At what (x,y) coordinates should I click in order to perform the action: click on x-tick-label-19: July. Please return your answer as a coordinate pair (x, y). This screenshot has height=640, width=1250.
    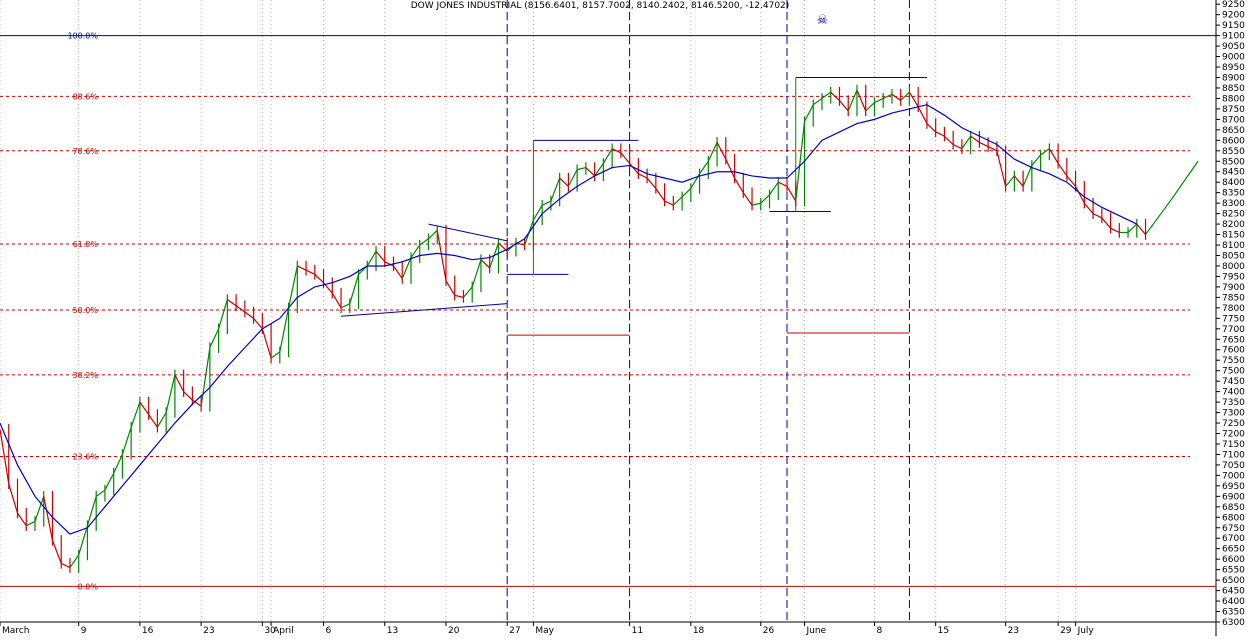
    Looking at the image, I should click on (1086, 631).